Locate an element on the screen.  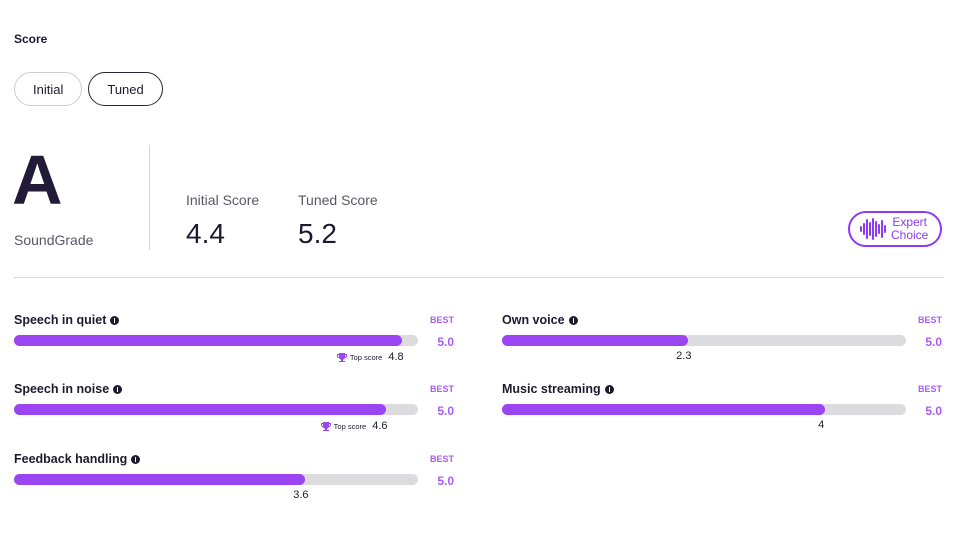
metric-name: Speech in noise is located at coordinates (62, 389).